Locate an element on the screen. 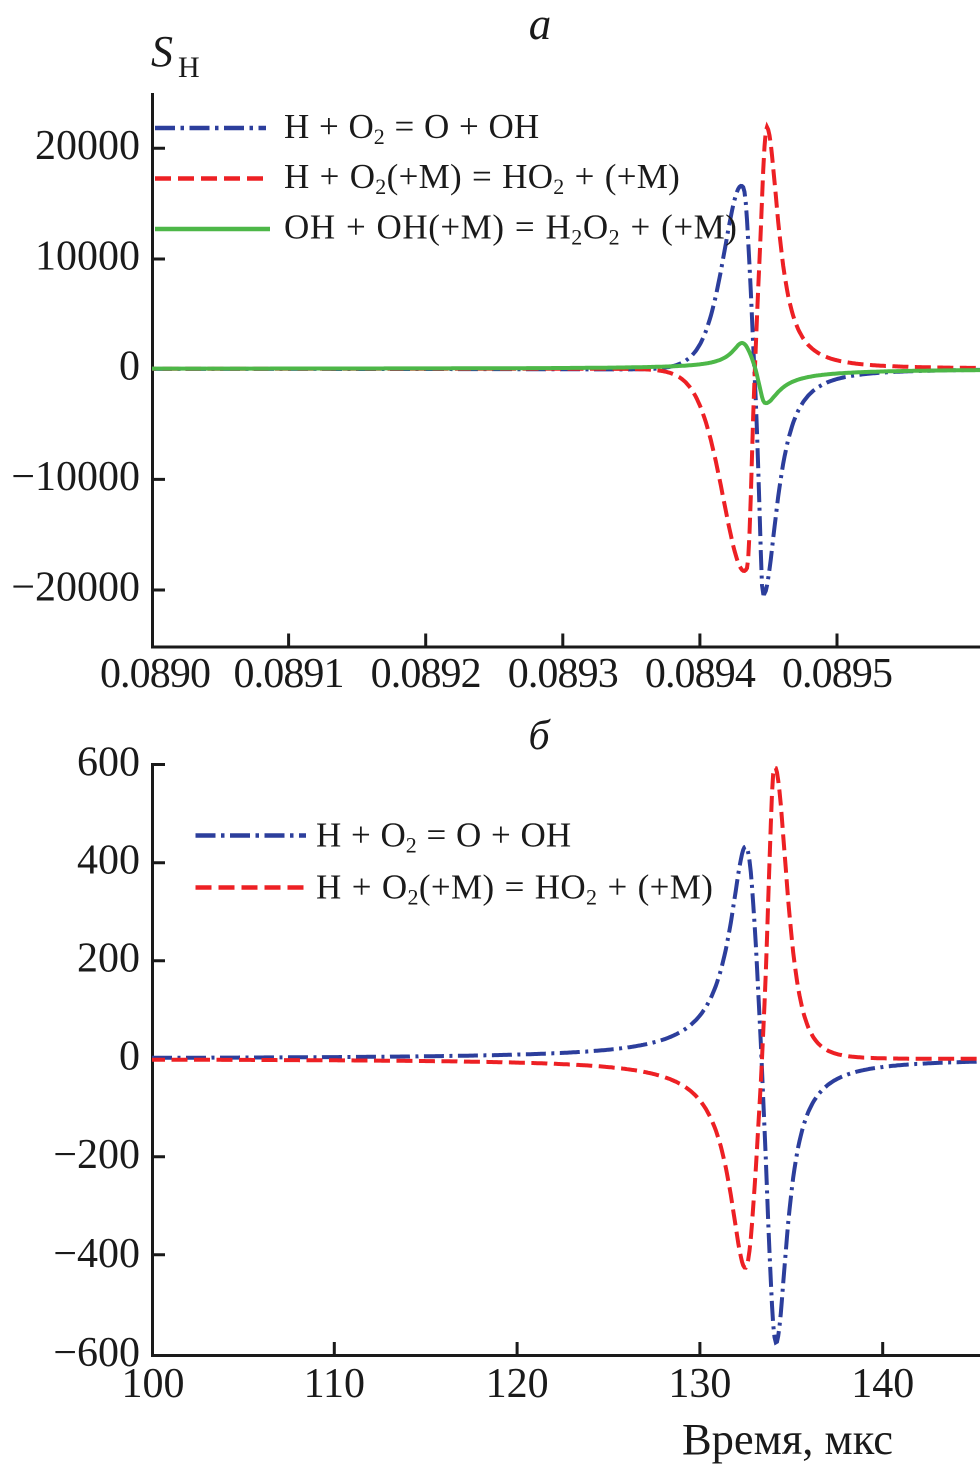 The image size is (980, 1467). svg-text: 600 is located at coordinates (108, 763).